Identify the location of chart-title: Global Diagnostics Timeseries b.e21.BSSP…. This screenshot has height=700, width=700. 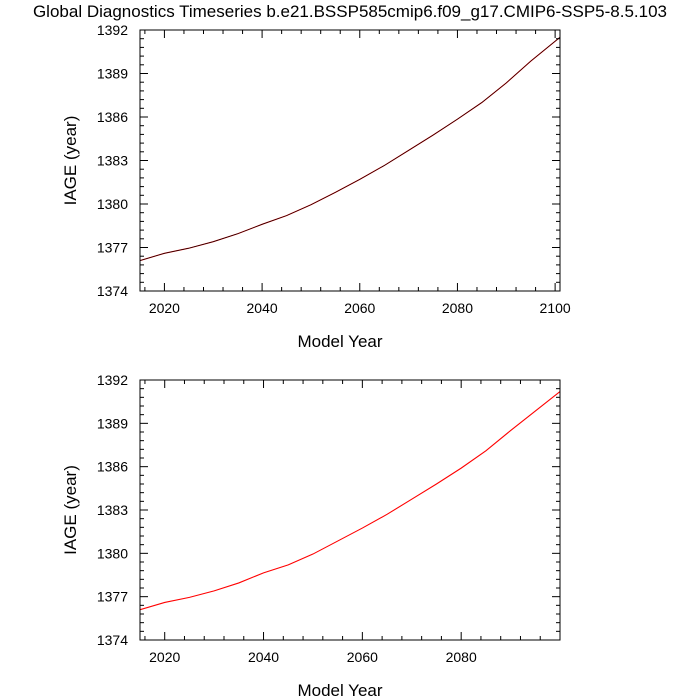
(350, 11).